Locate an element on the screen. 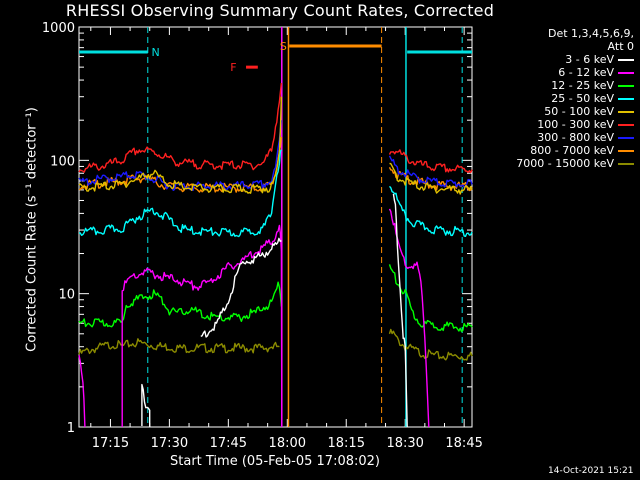 Image resolution: width=640 pixels, height=480 pixels. legend-item: 7000 - 15000 keV is located at coordinates (557, 163).